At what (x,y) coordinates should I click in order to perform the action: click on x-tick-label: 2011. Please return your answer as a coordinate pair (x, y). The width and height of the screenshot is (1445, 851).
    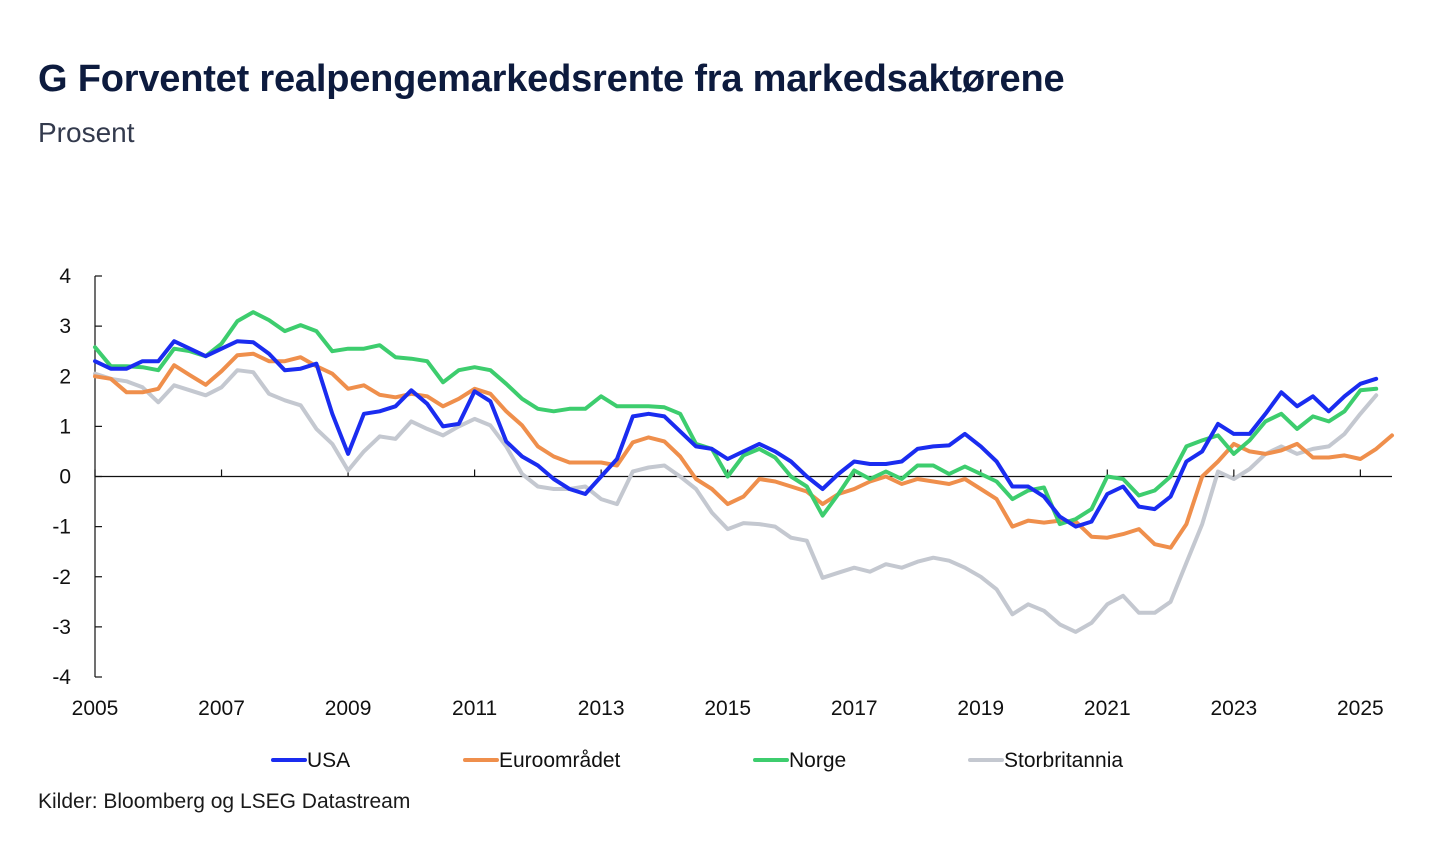
    Looking at the image, I should click on (474, 708).